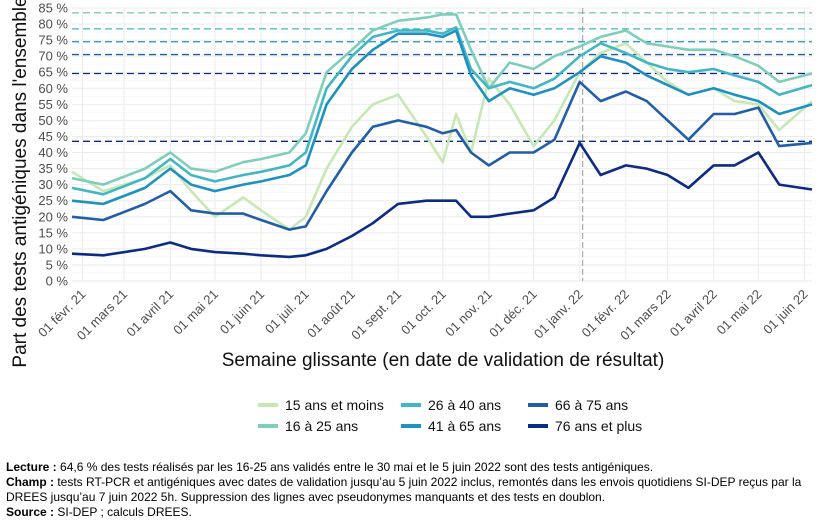 The image size is (829, 522). Describe the element at coordinates (31, 467) in the screenshot. I see `note-lecture-label: Lecture :` at that location.